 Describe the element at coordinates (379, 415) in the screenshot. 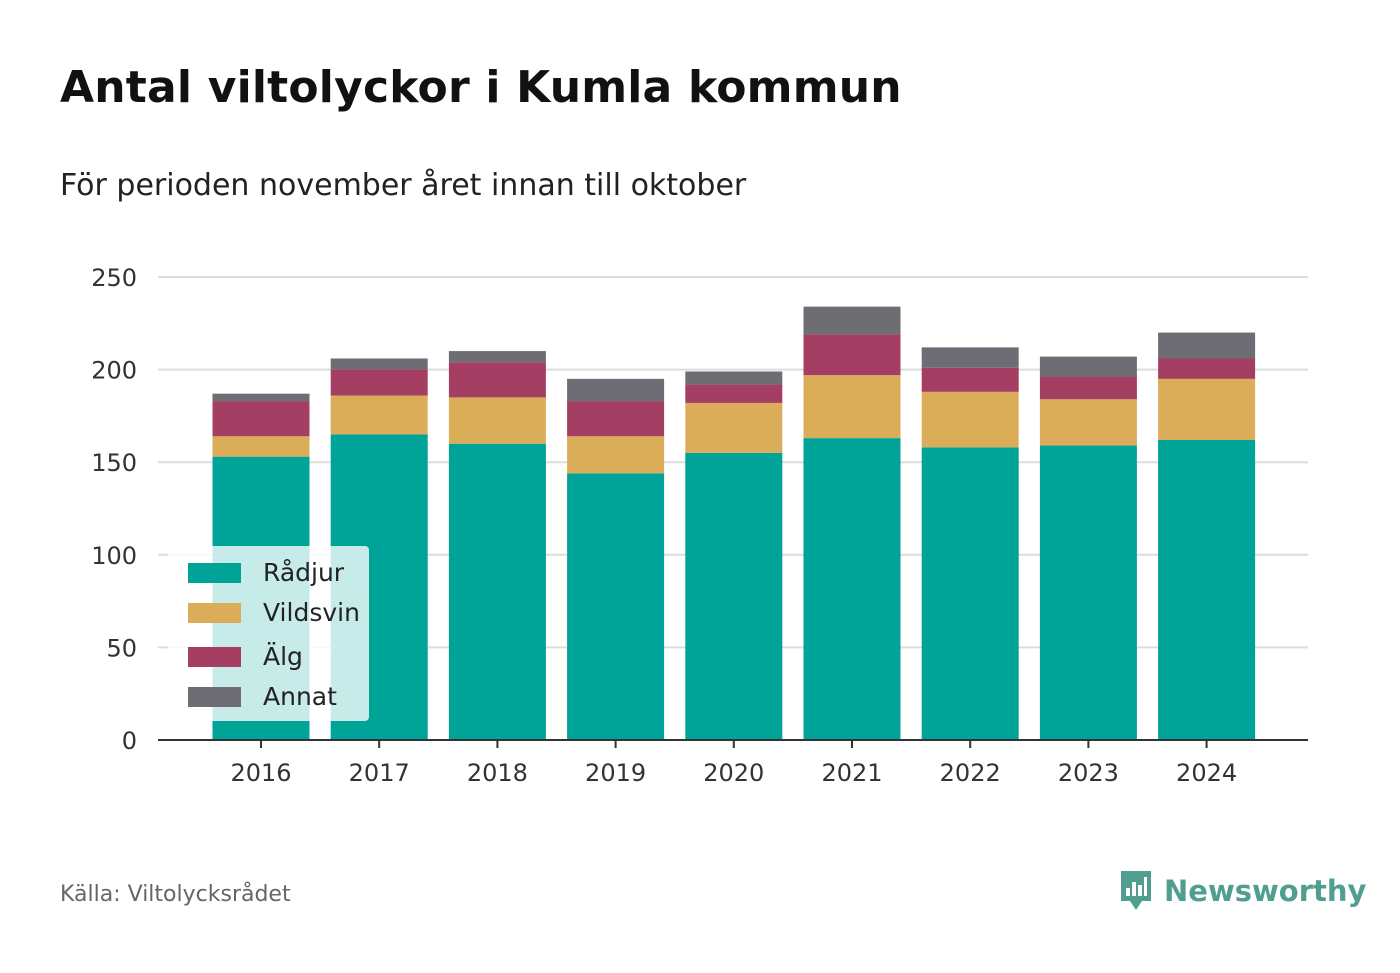

I see `bar-2017-vildsvin` at that location.